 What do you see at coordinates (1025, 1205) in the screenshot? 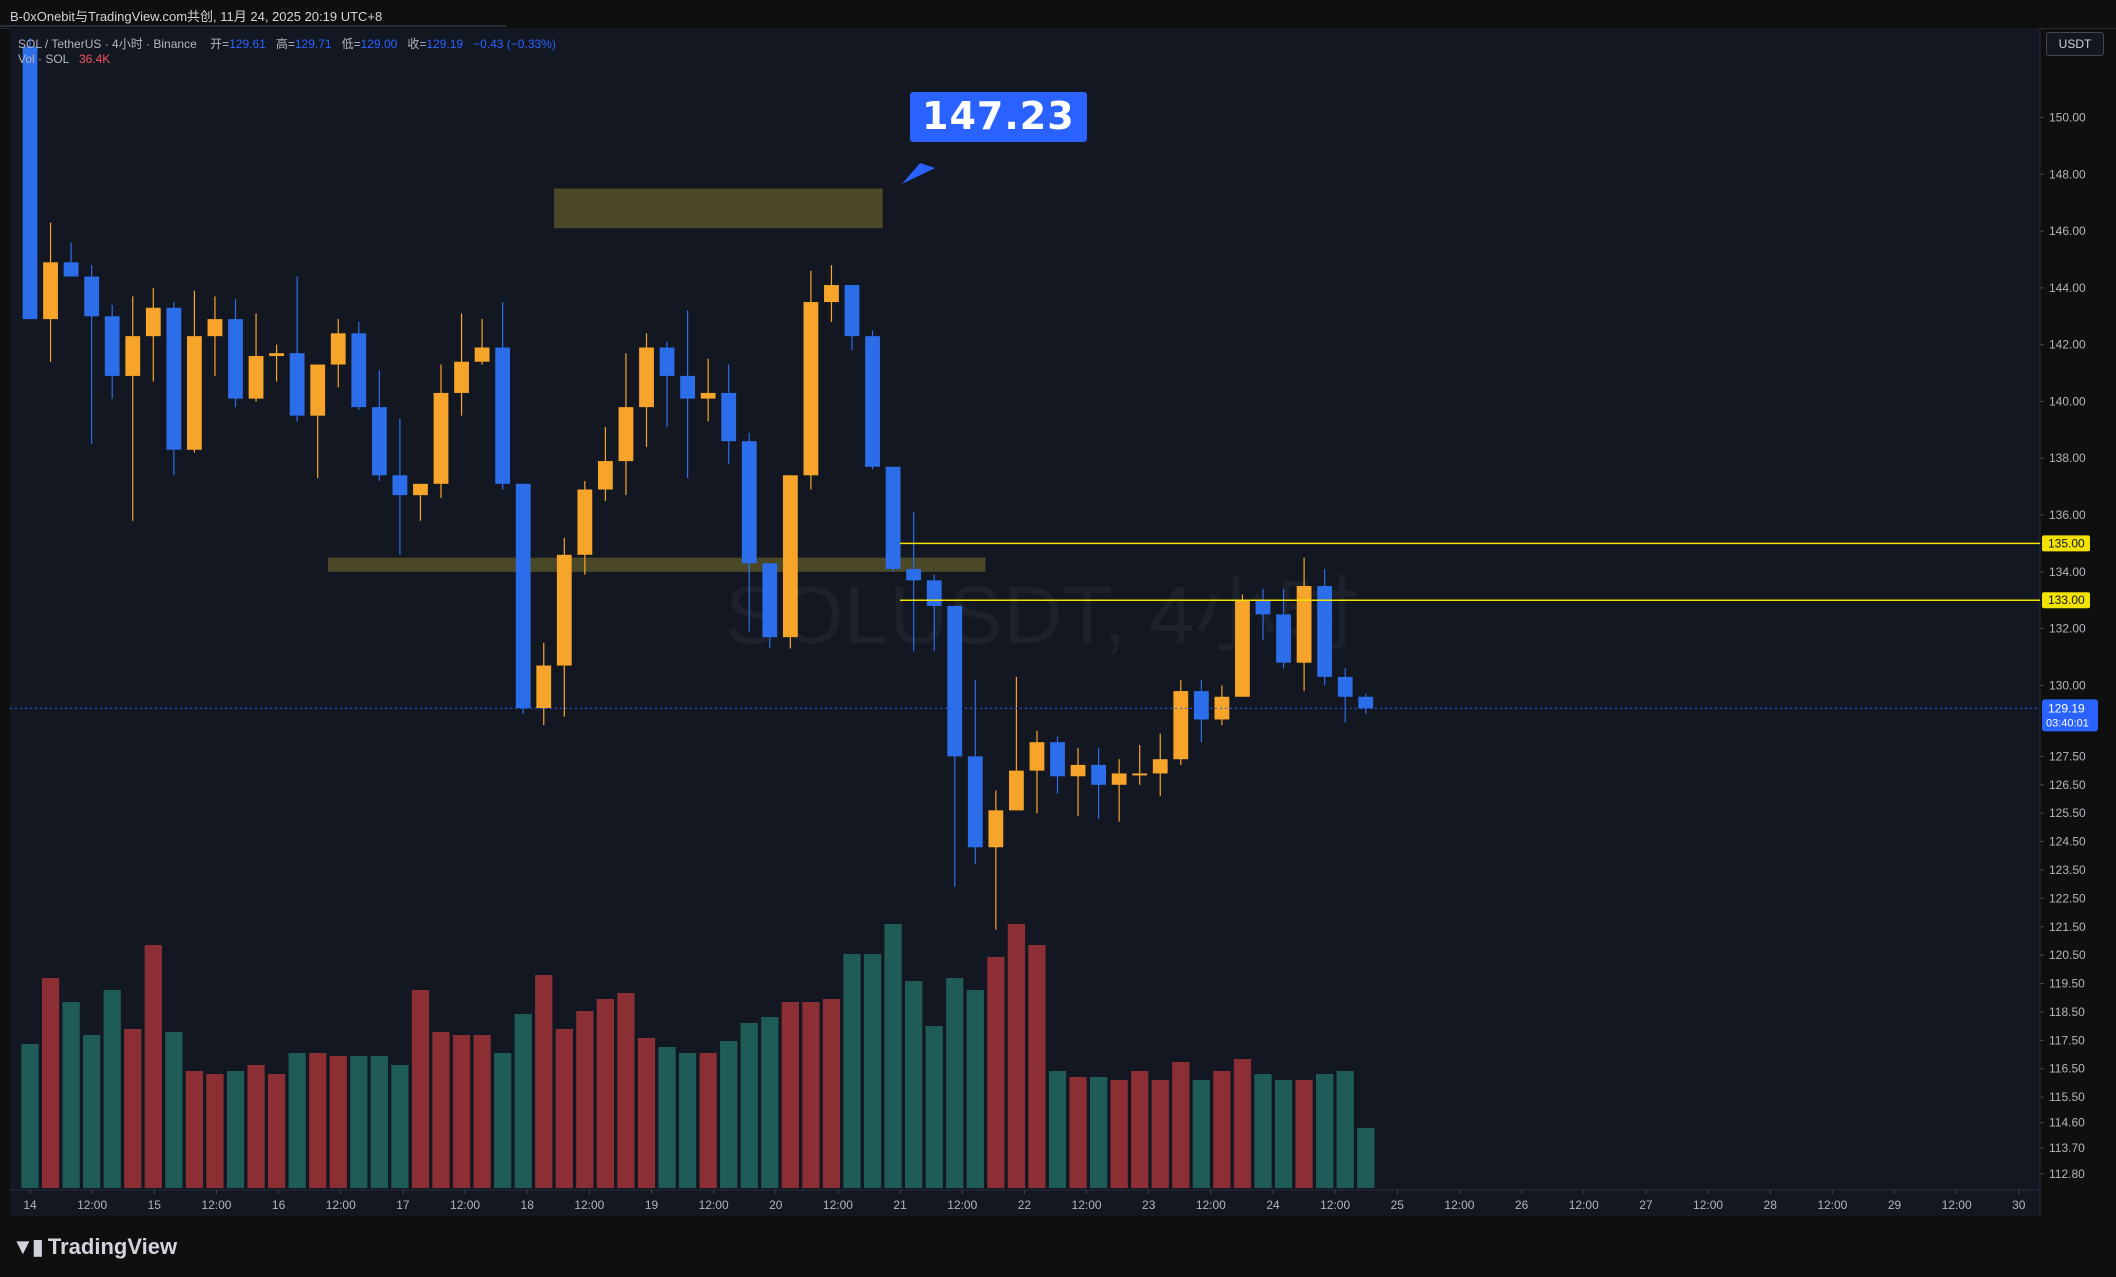
I see `time-tick-label: 22` at bounding box center [1025, 1205].